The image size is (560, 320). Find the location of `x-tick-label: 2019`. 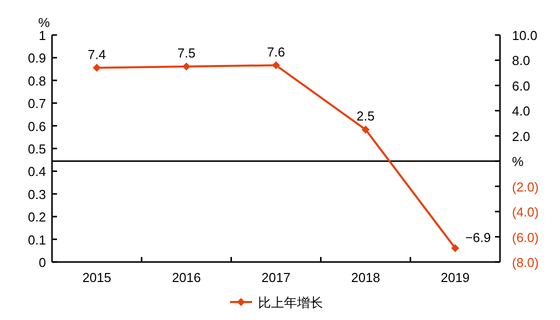

x-tick-label: 2019 is located at coordinates (455, 277).